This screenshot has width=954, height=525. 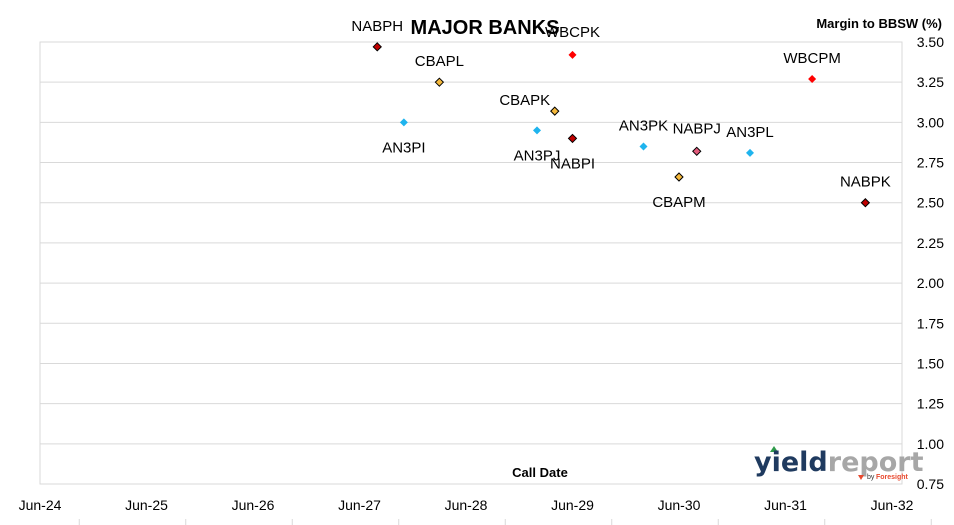 What do you see at coordinates (555, 111) in the screenshot?
I see `data-point-cbapk` at bounding box center [555, 111].